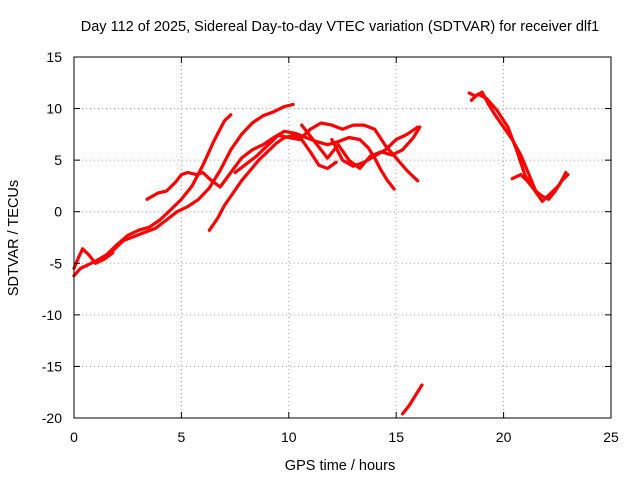 The width and height of the screenshot is (640, 480). I want to click on x-tick-label: 0, so click(74, 437).